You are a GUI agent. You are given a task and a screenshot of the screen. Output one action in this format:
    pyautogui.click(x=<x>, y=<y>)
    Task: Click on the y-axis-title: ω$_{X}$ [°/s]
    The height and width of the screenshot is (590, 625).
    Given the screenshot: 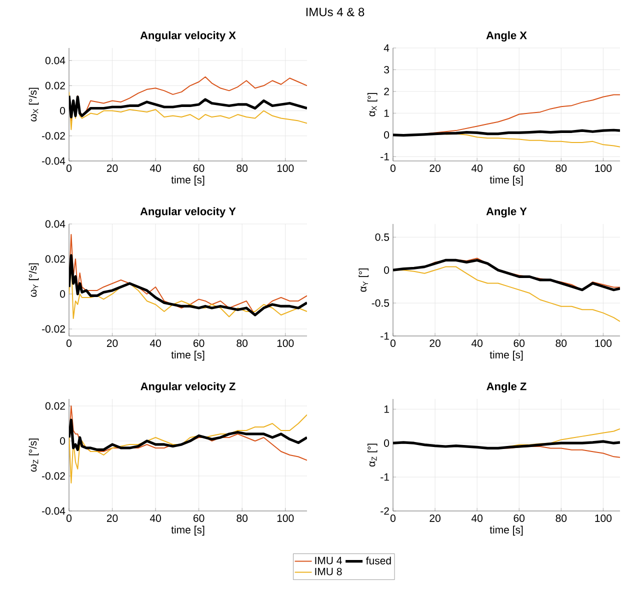 What is the action you would take?
    pyautogui.click(x=33, y=105)
    